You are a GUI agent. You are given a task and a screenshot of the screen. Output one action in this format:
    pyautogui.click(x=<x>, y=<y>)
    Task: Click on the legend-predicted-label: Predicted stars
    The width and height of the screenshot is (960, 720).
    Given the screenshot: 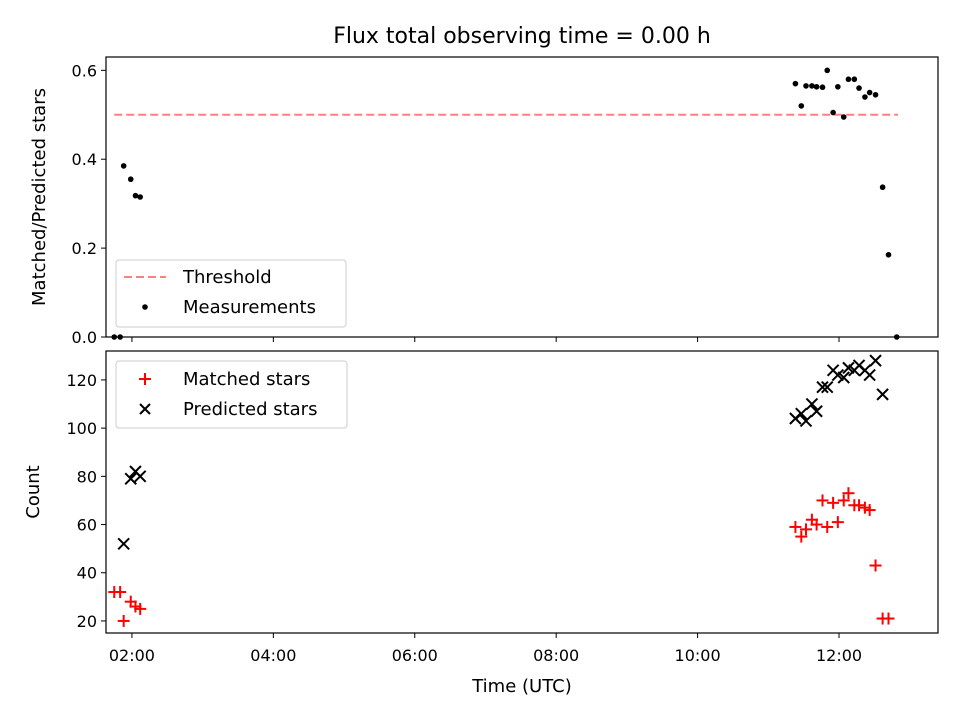 What is the action you would take?
    pyautogui.click(x=250, y=409)
    